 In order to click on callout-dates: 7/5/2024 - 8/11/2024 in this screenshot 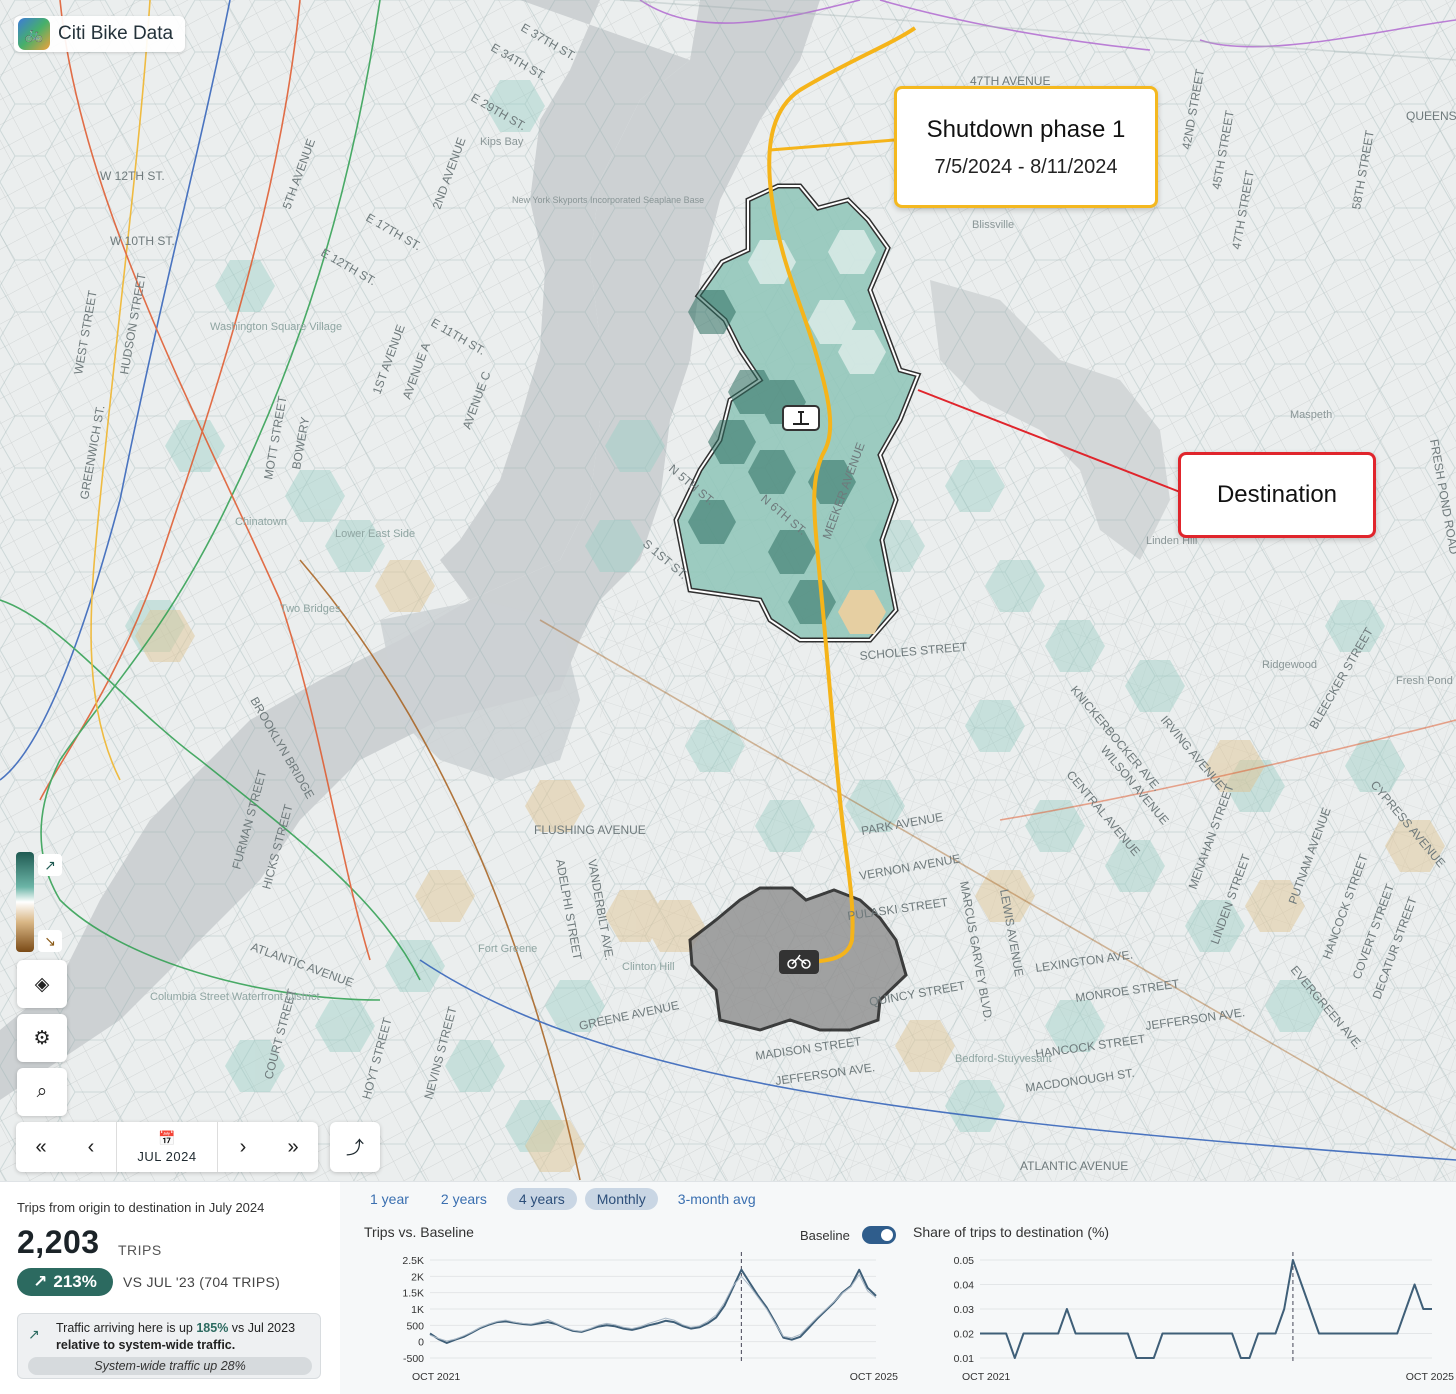, I will do `click(1026, 166)`.